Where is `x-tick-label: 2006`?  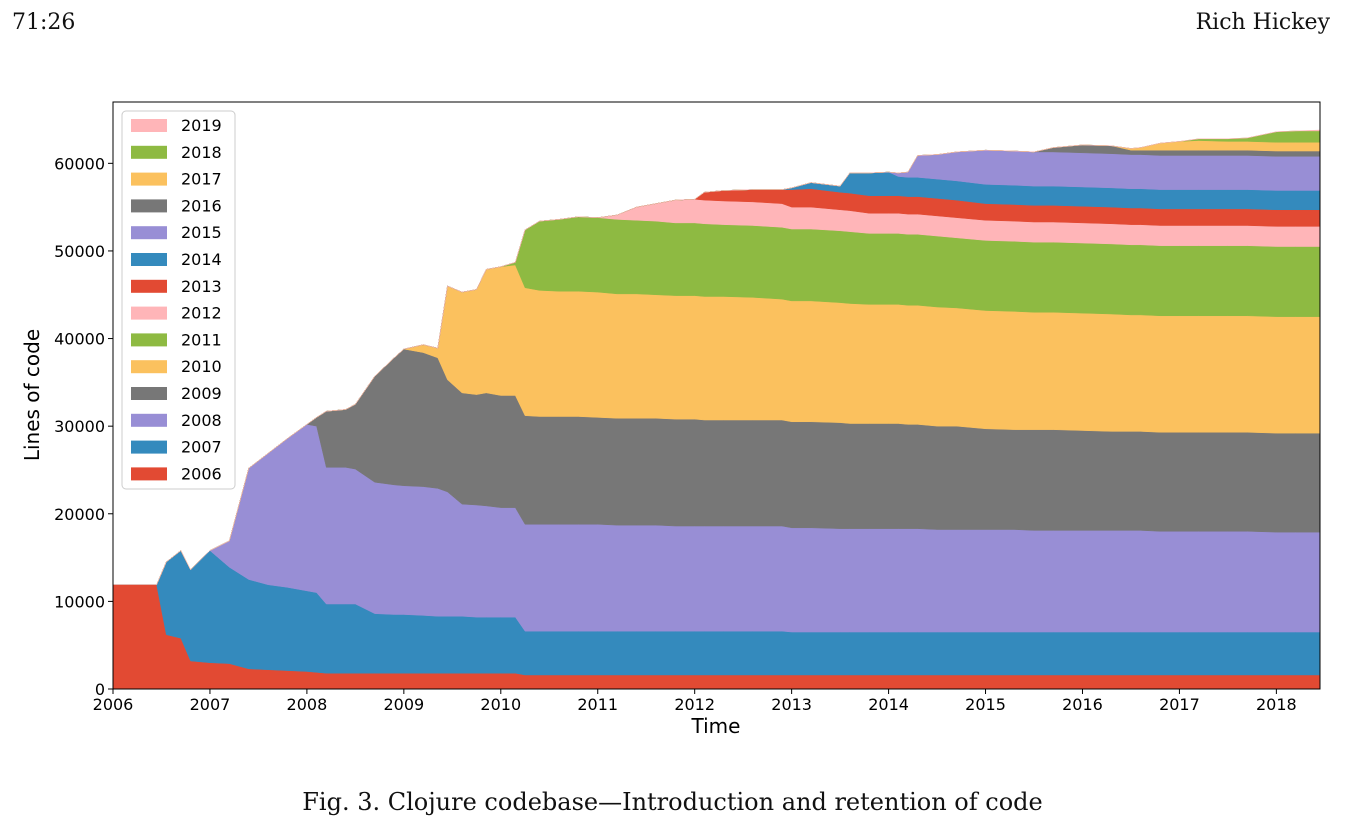 x-tick-label: 2006 is located at coordinates (113, 704).